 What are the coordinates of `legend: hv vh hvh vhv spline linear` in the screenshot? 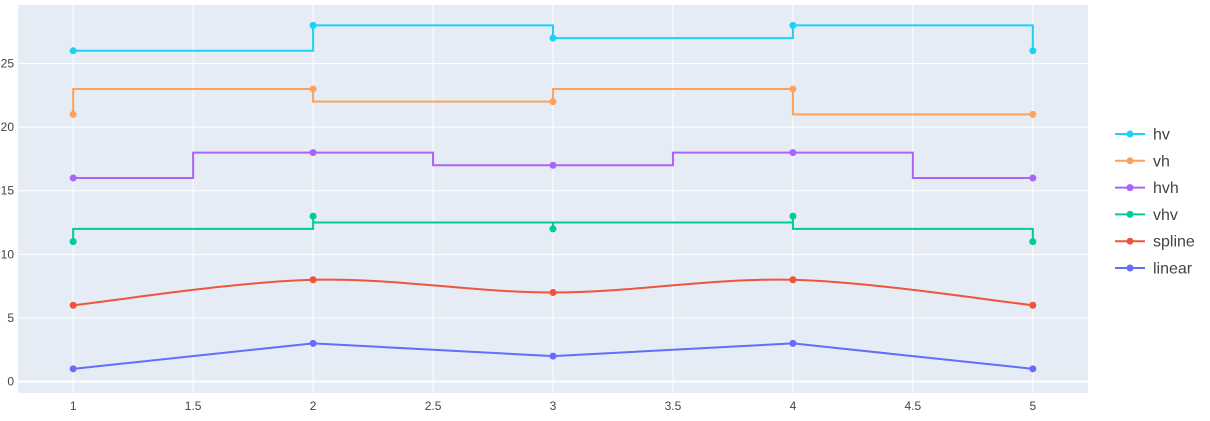 It's located at (1155, 202).